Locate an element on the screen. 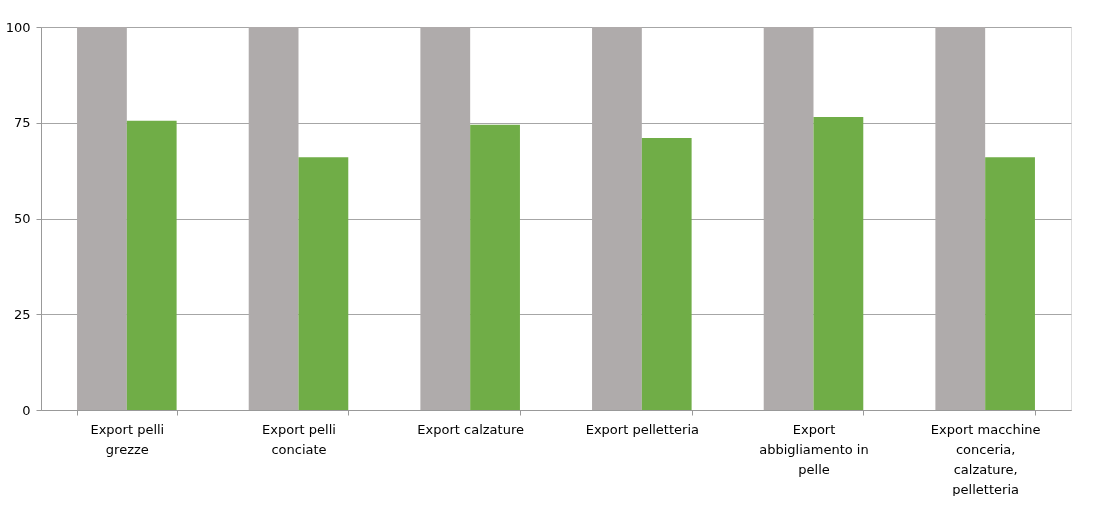 This screenshot has height=524, width=1105. y-tick-label: 100 is located at coordinates (18, 27).